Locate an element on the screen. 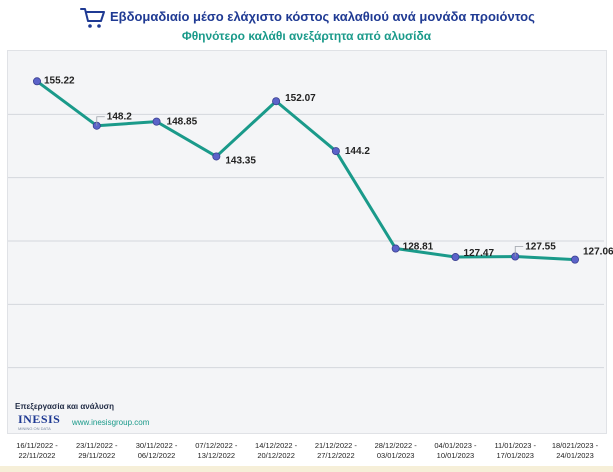 Image resolution: width=613 pixels, height=472 pixels. data-label: 155.22 is located at coordinates (59, 80).